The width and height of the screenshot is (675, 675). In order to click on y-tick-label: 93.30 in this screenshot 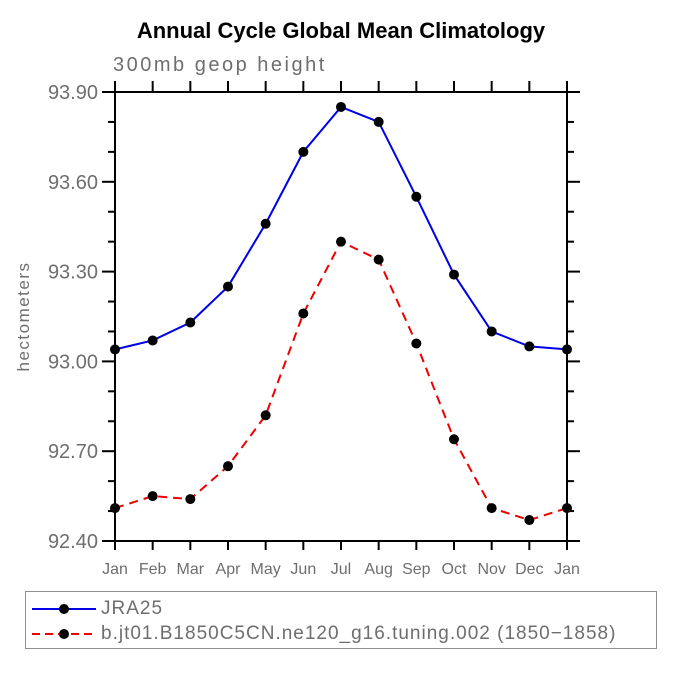, I will do `click(73, 273)`.